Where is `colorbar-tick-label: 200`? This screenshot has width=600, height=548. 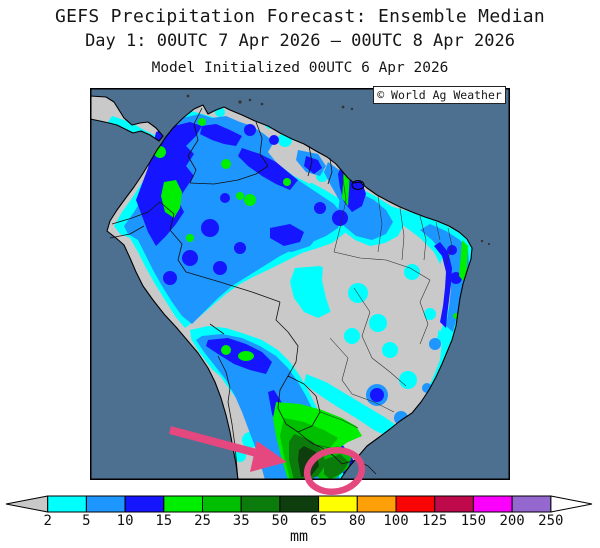 colorbar-tick-label: 200 is located at coordinates (511, 521).